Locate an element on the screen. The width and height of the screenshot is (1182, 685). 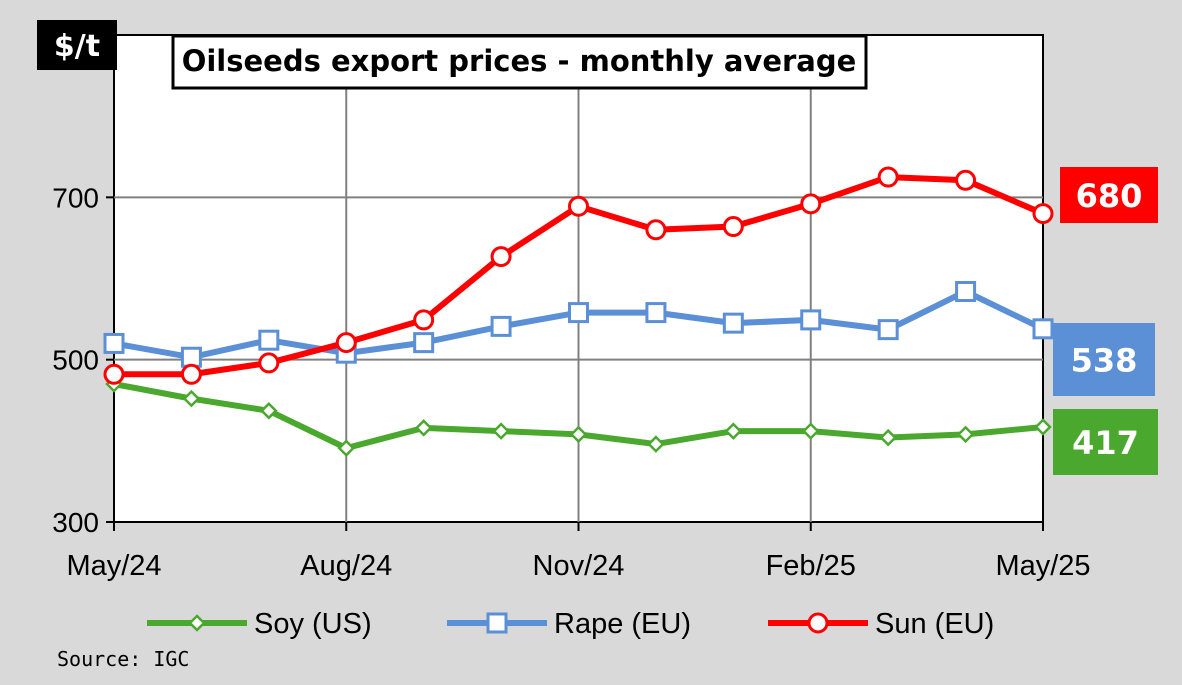
chart-title-box: Oilseeds export prices - monthly average is located at coordinates (519, 62).